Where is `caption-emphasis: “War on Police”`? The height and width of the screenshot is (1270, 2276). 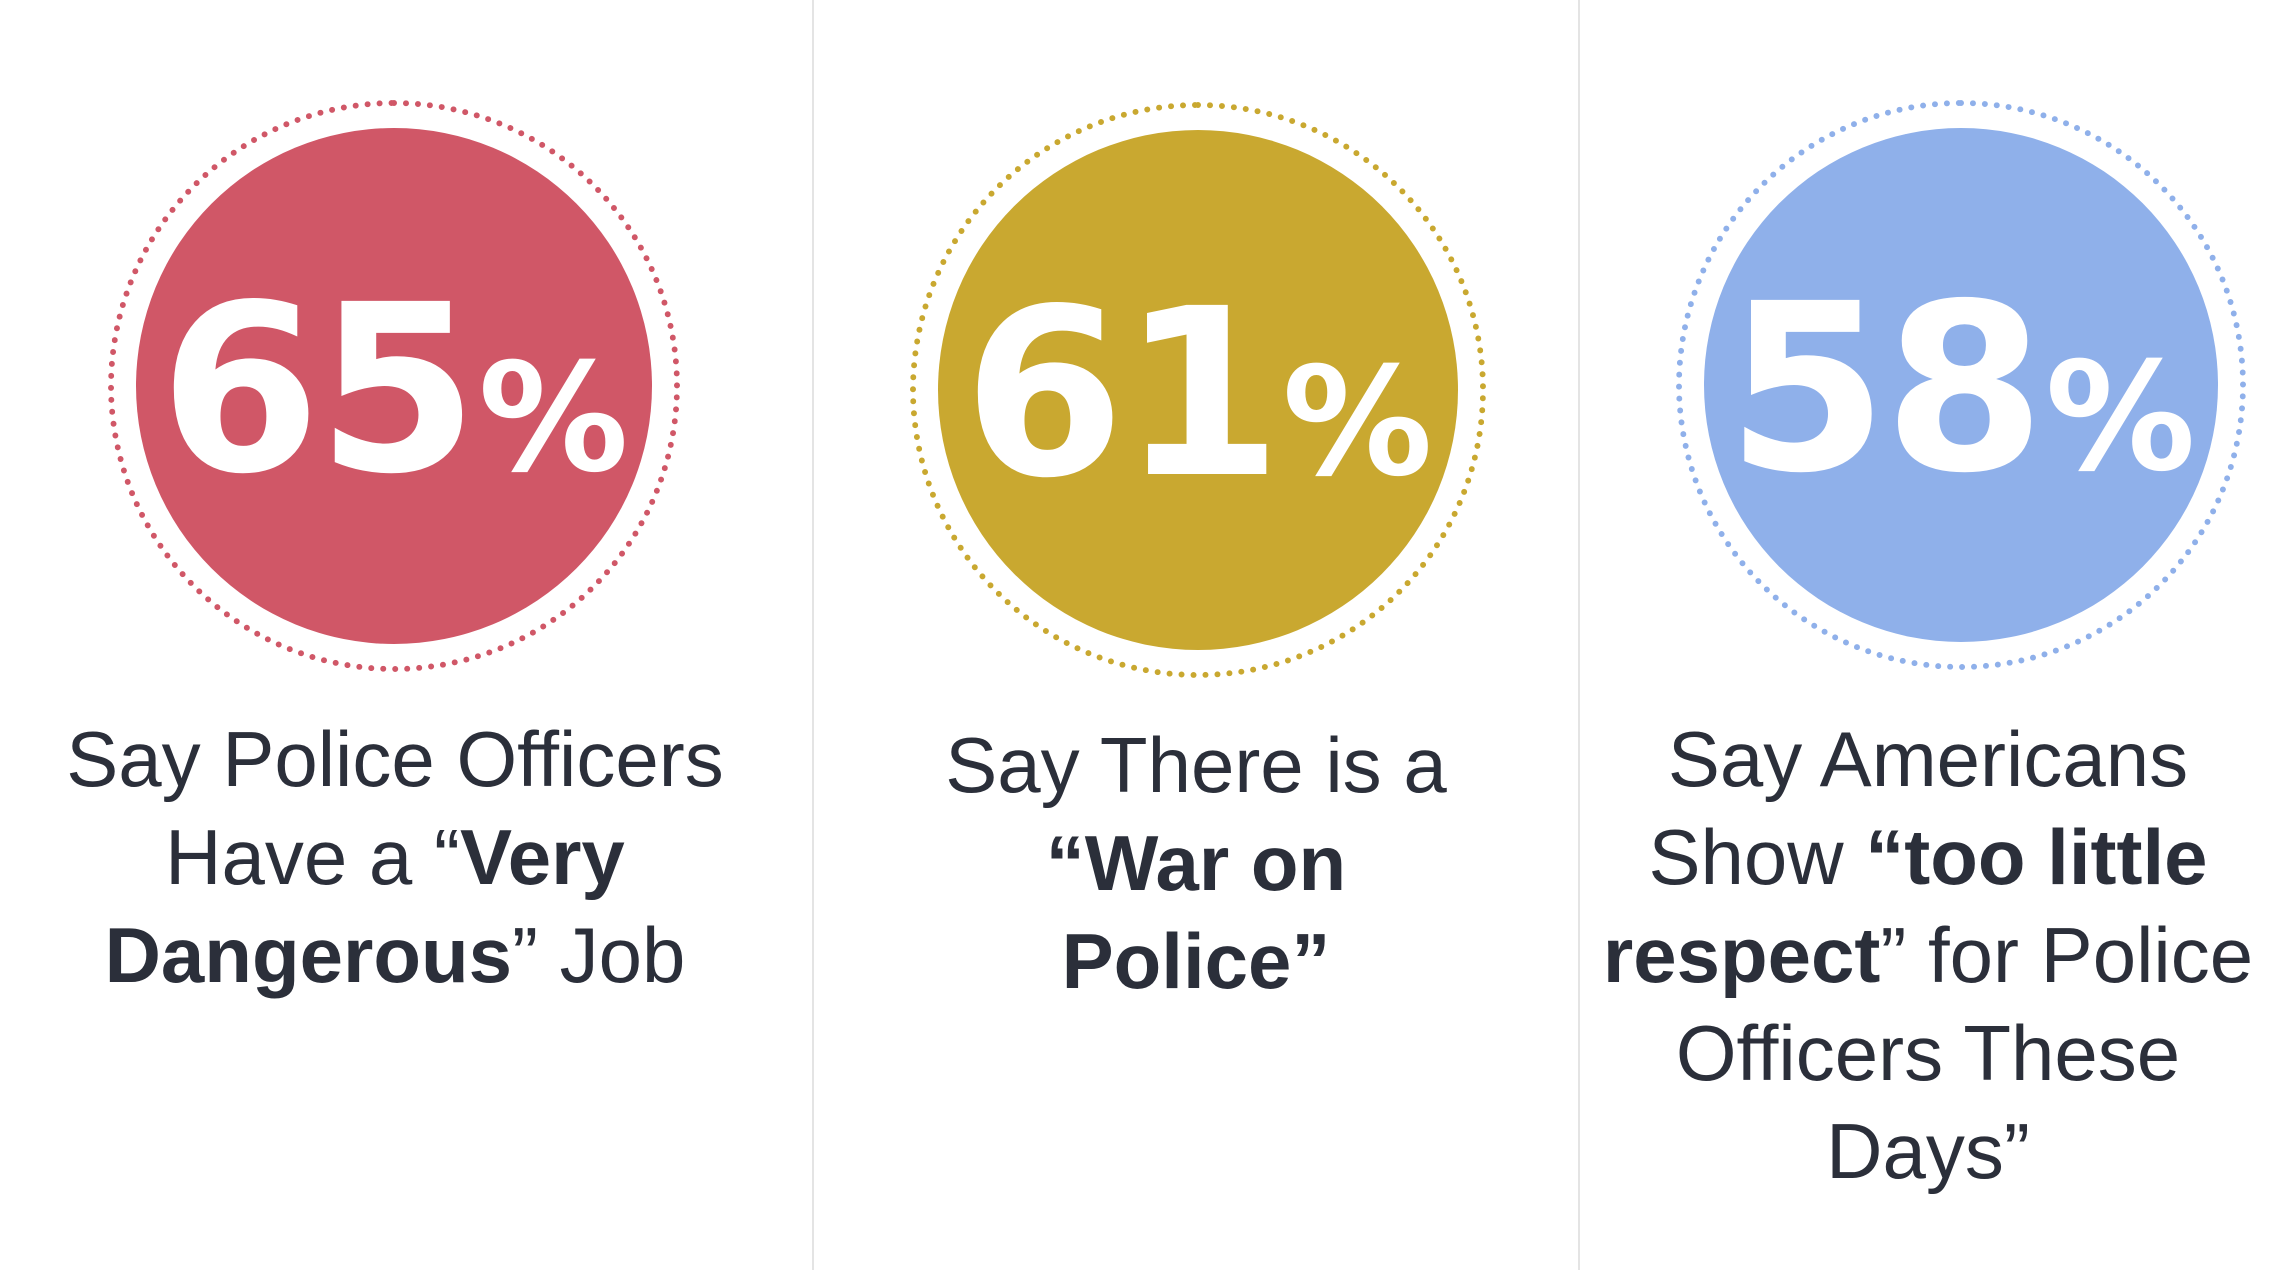 caption-emphasis: “War on Police” is located at coordinates (1196, 912).